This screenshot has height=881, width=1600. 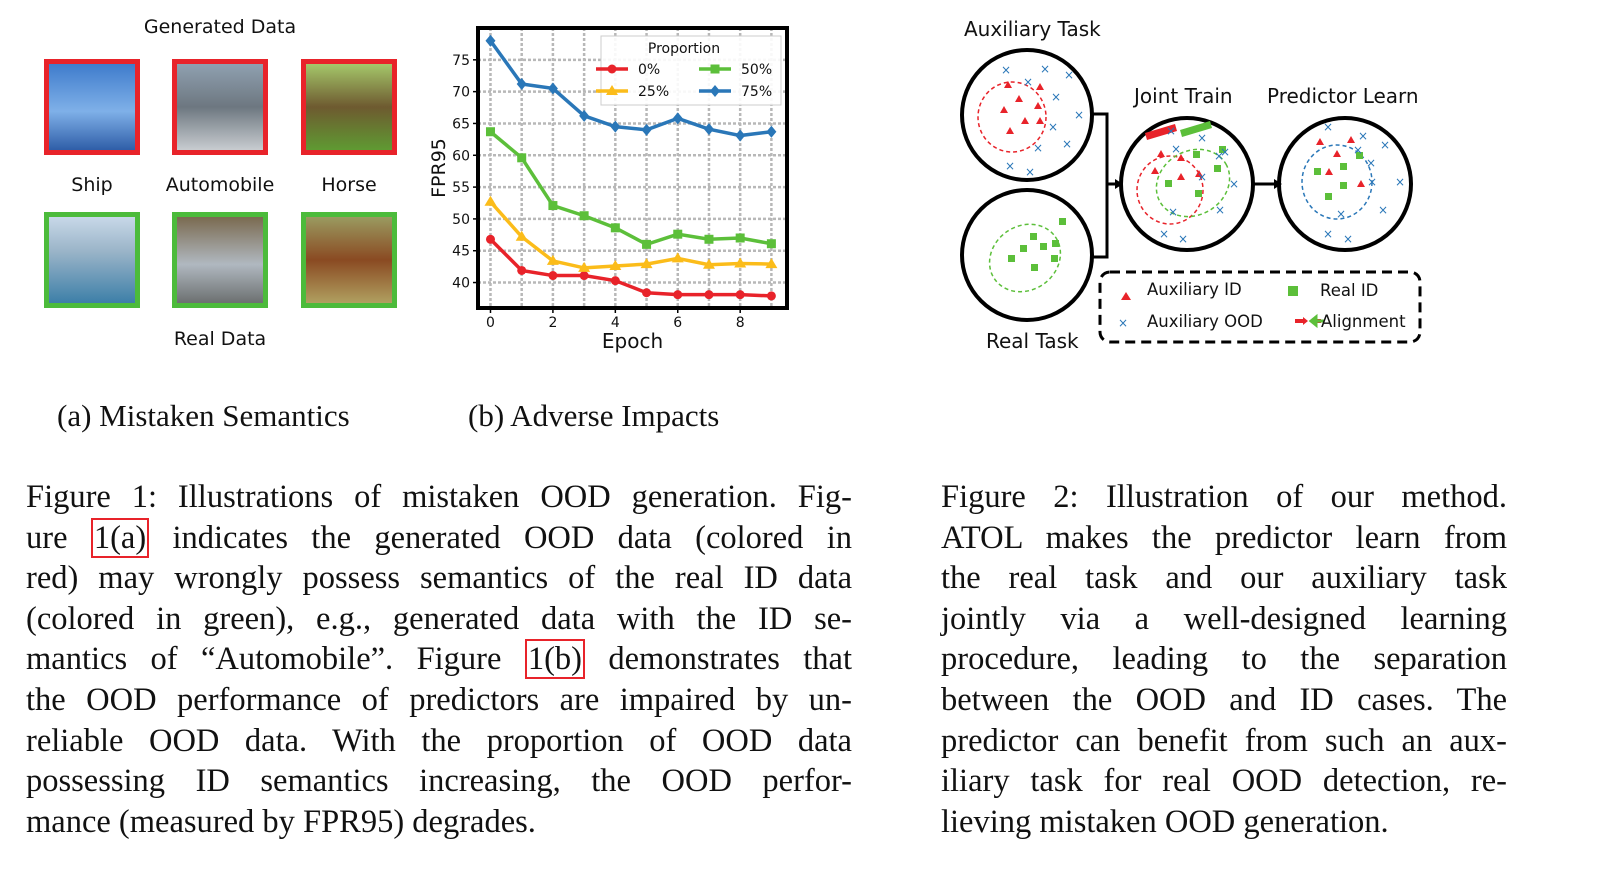 What do you see at coordinates (461, 284) in the screenshot?
I see `y-tick-label: 40` at bounding box center [461, 284].